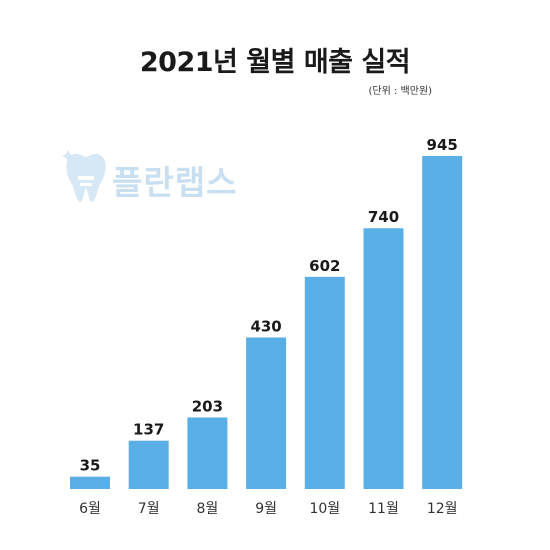 This screenshot has width=550, height=550. I want to click on value-label-3: 203, so click(207, 406).